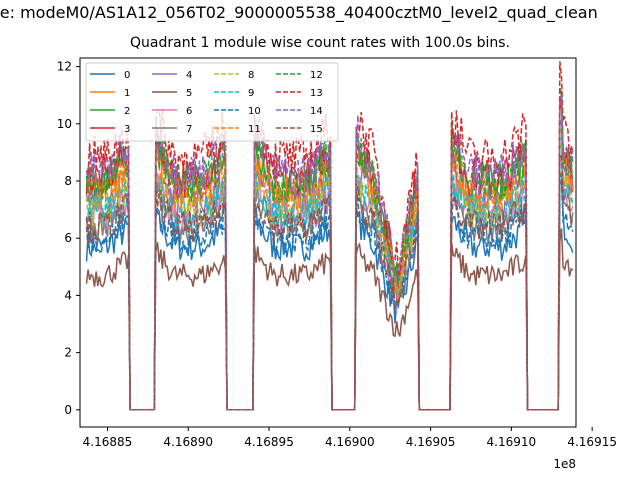  Describe the element at coordinates (431, 442) in the screenshot. I see `x-tick-label: 4.16905` at that location.